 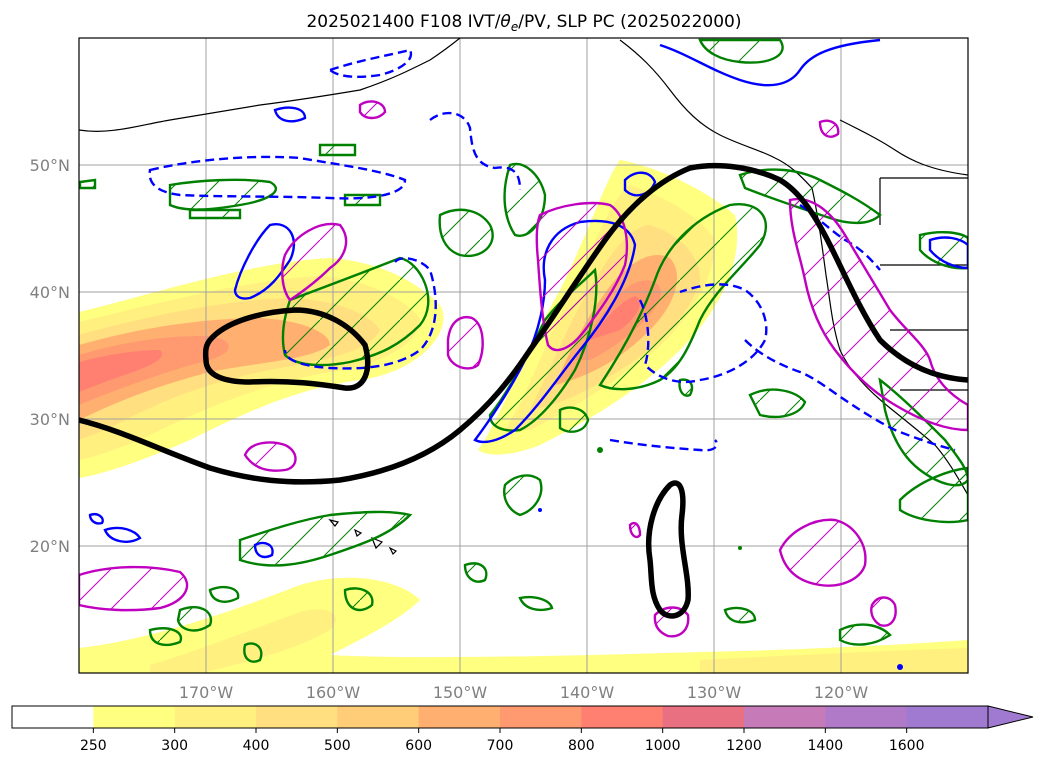 What do you see at coordinates (923, 284) in the screenshot?
I see `us-borders` at bounding box center [923, 284].